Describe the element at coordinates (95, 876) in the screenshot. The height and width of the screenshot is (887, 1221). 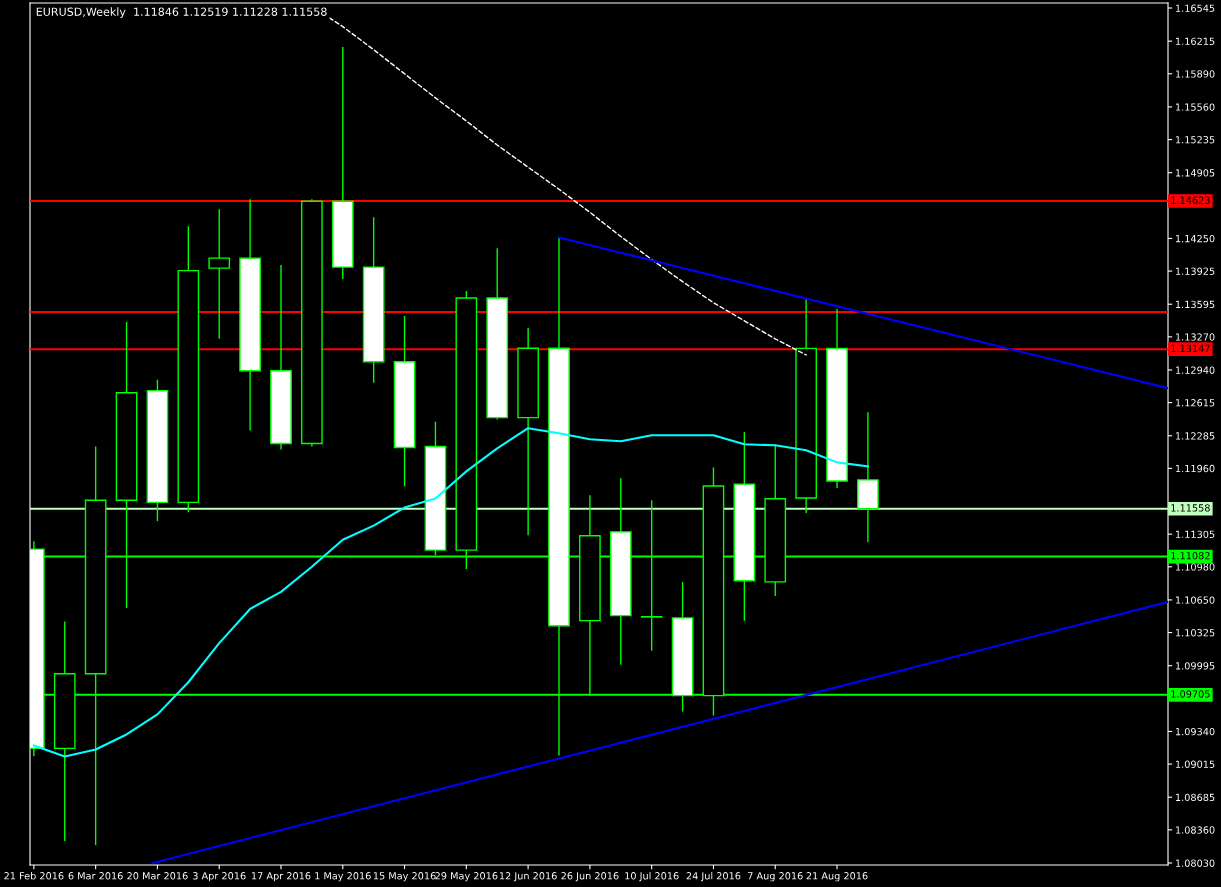
I see `x-tick-label: 6 Mar 2016` at that location.